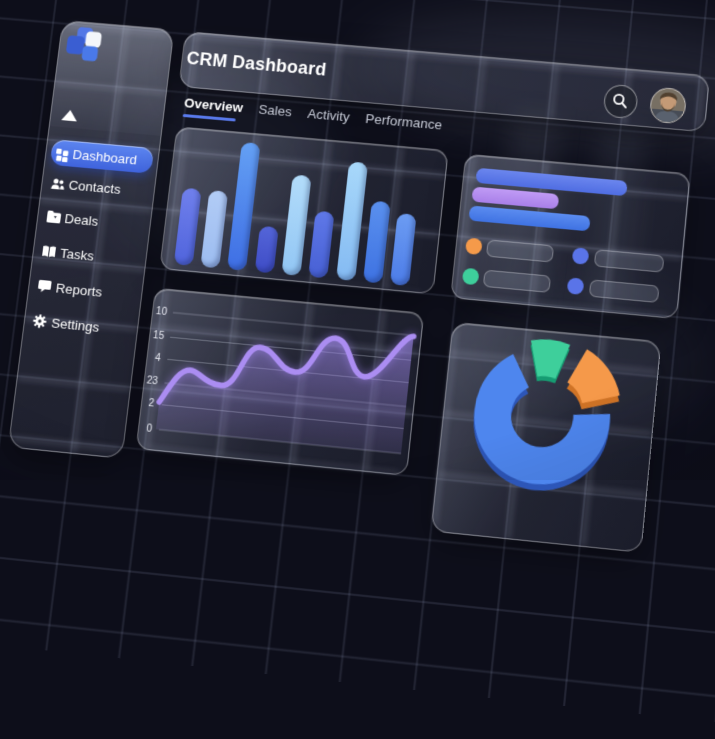 The width and height of the screenshot is (715, 739). I want to click on svg-text: 4, so click(158, 358).